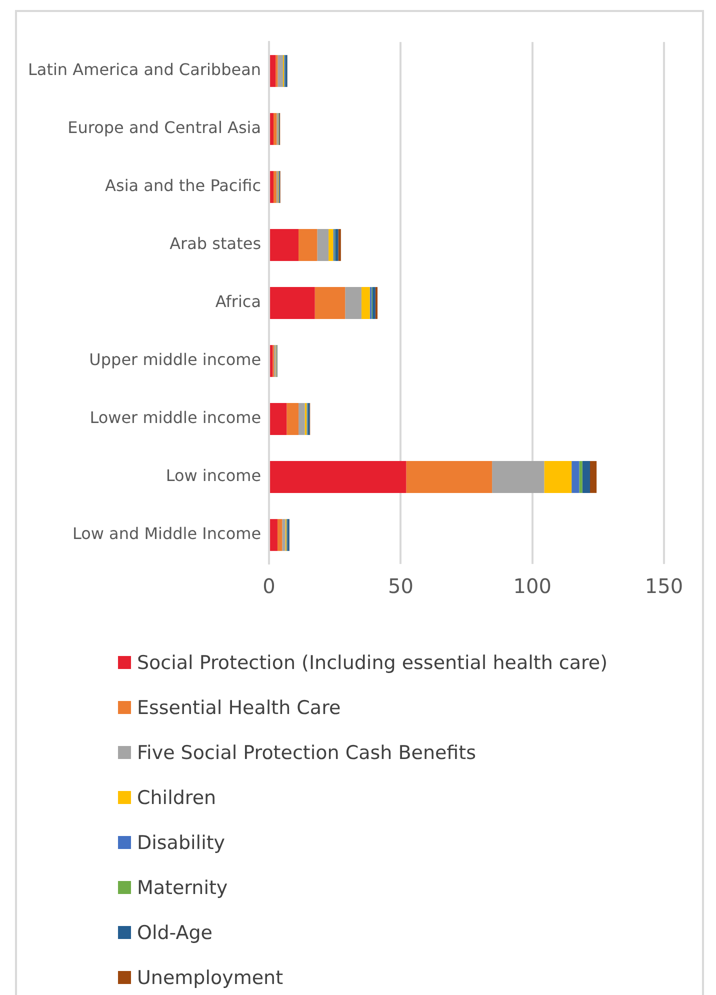  Describe the element at coordinates (176, 418) in the screenshot. I see `y-tick-label: Lower middle income` at that location.